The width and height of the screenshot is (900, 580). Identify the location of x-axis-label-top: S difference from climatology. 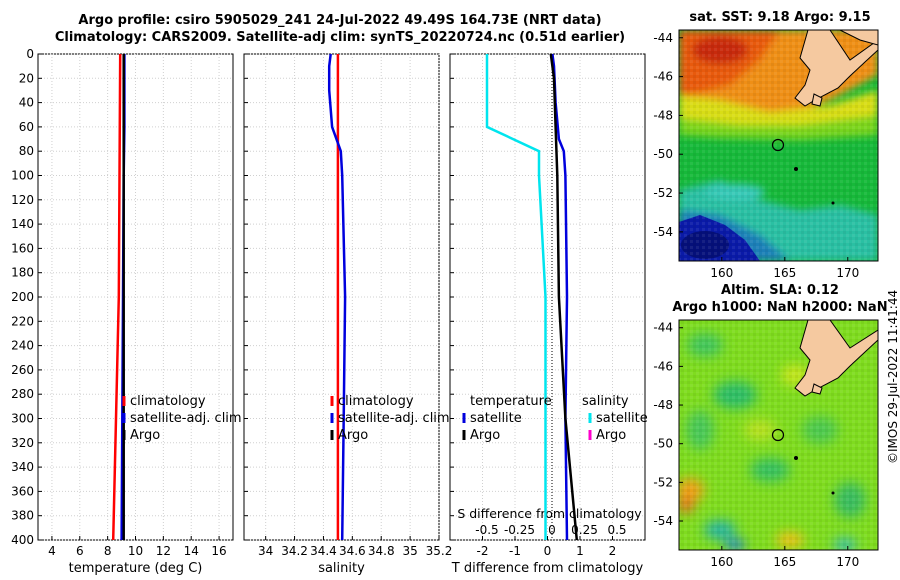
(549, 513).